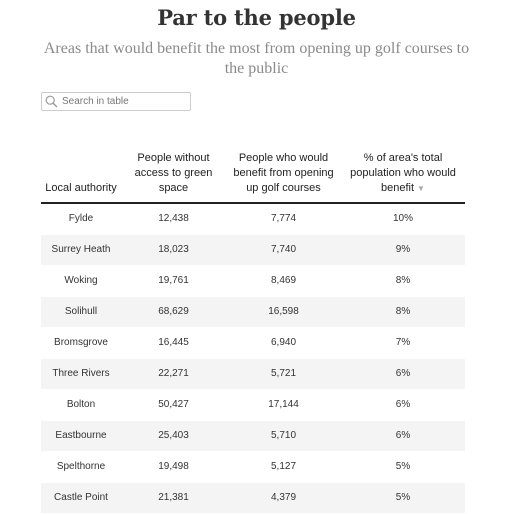  Describe the element at coordinates (81, 280) in the screenshot. I see `cell-local-authority: Woking` at that location.